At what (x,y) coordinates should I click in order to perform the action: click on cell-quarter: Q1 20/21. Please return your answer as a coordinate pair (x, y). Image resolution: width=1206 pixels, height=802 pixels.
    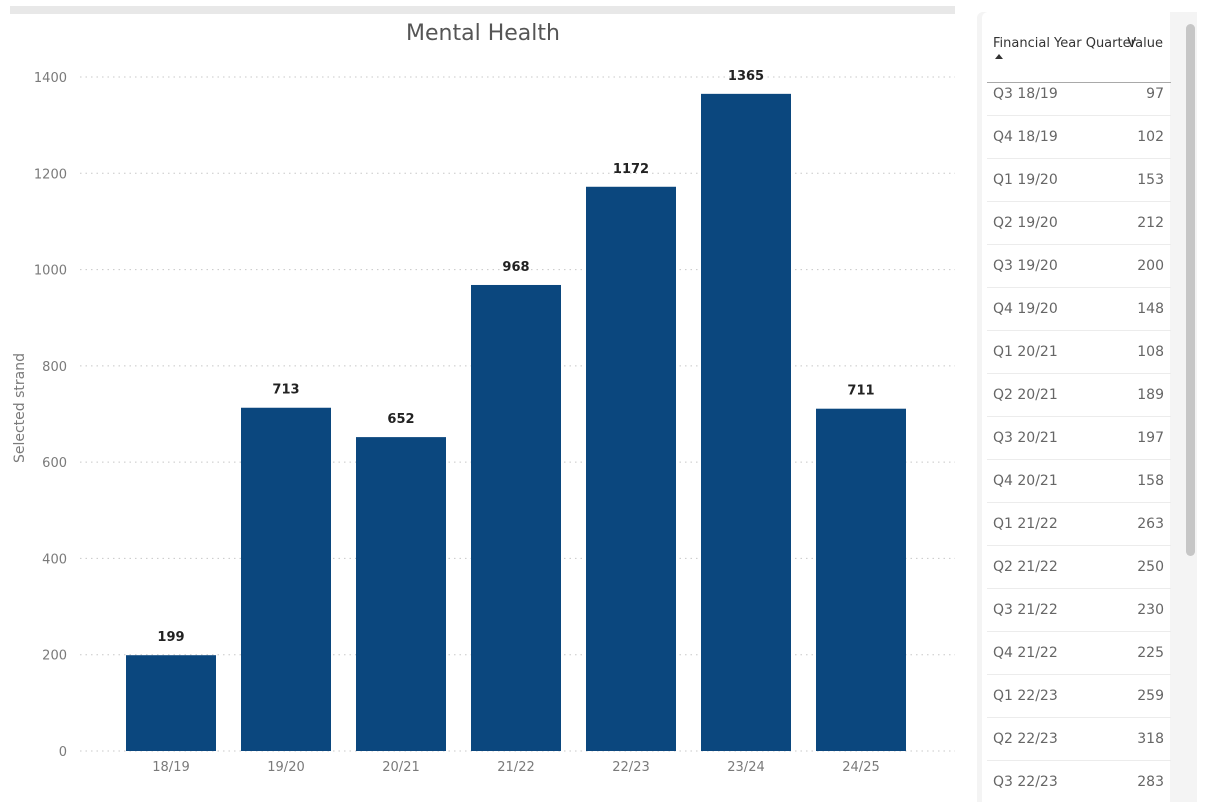
    Looking at the image, I should click on (1025, 352).